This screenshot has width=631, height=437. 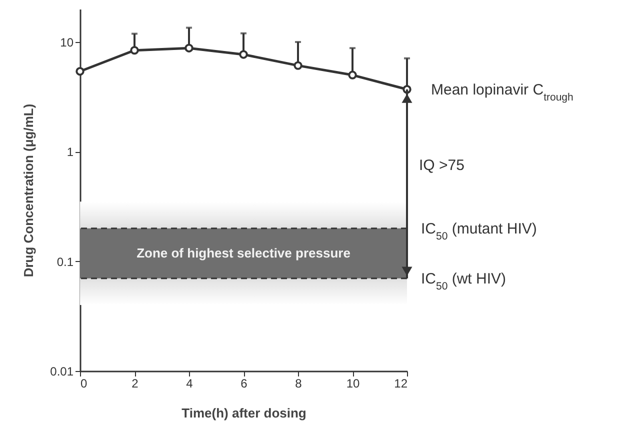 What do you see at coordinates (244, 383) in the screenshot?
I see `x-tick-label: 6` at bounding box center [244, 383].